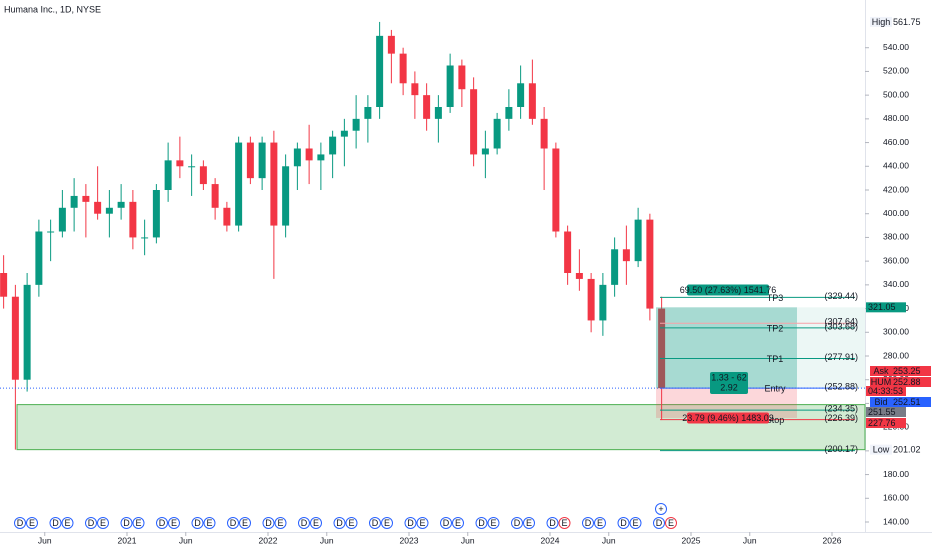  I want to click on x-tick-label: 2021, so click(127, 540).